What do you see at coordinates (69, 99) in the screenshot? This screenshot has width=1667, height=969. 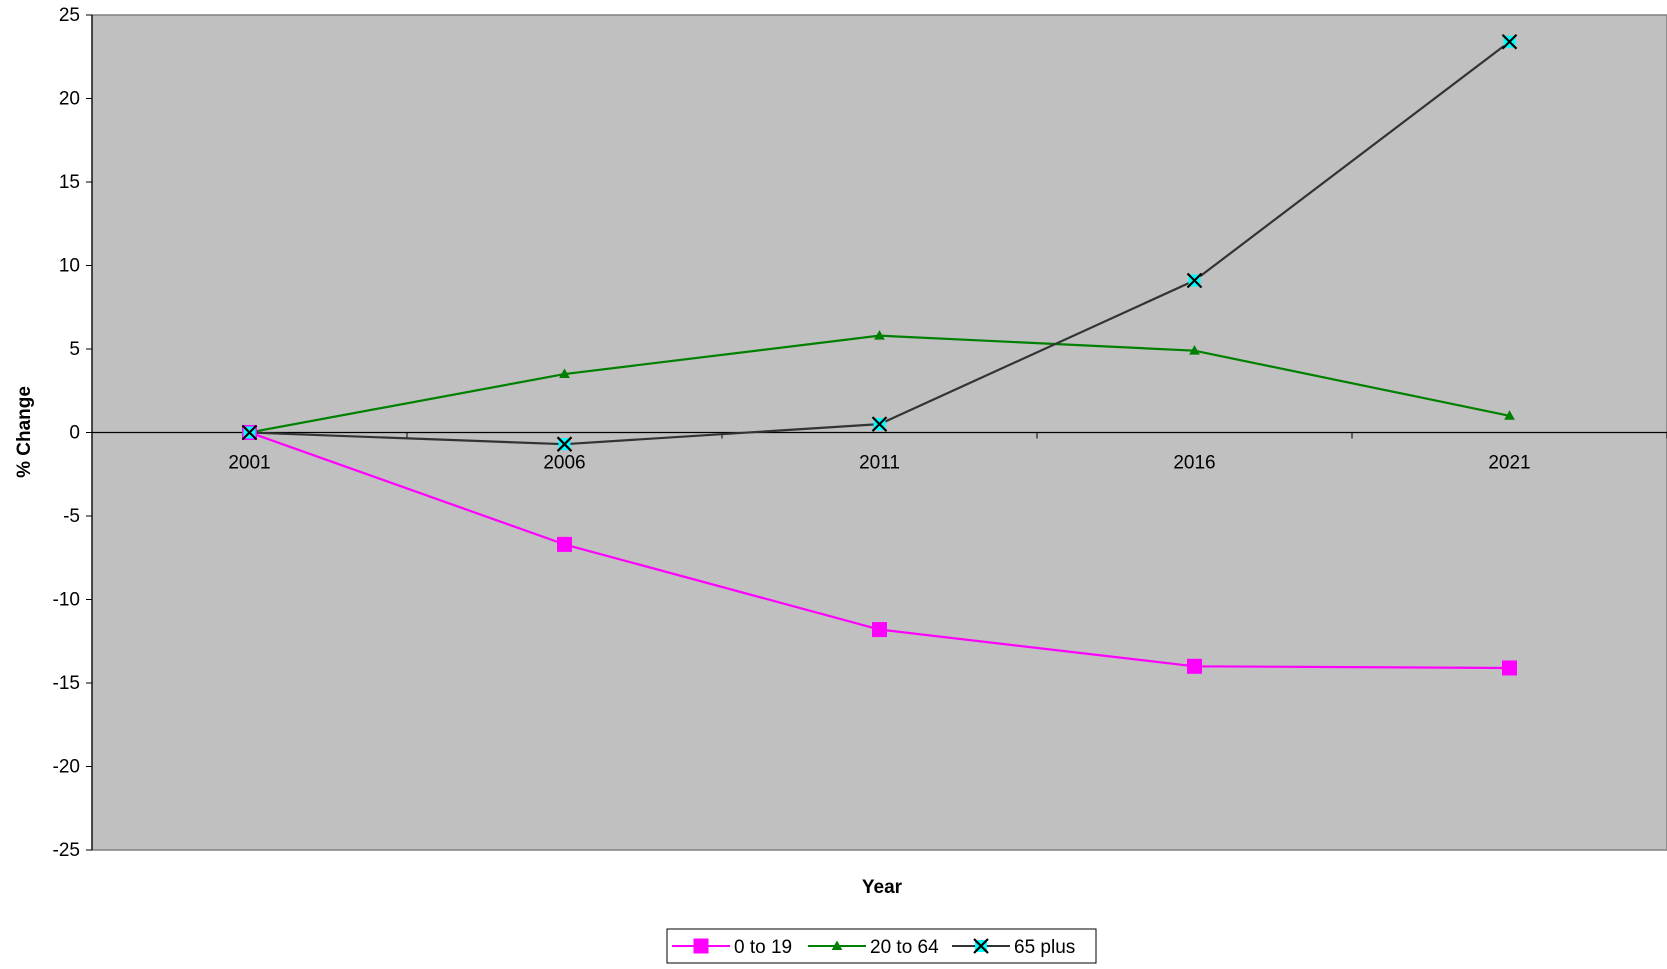 I see `y-tick-label: 20` at bounding box center [69, 99].